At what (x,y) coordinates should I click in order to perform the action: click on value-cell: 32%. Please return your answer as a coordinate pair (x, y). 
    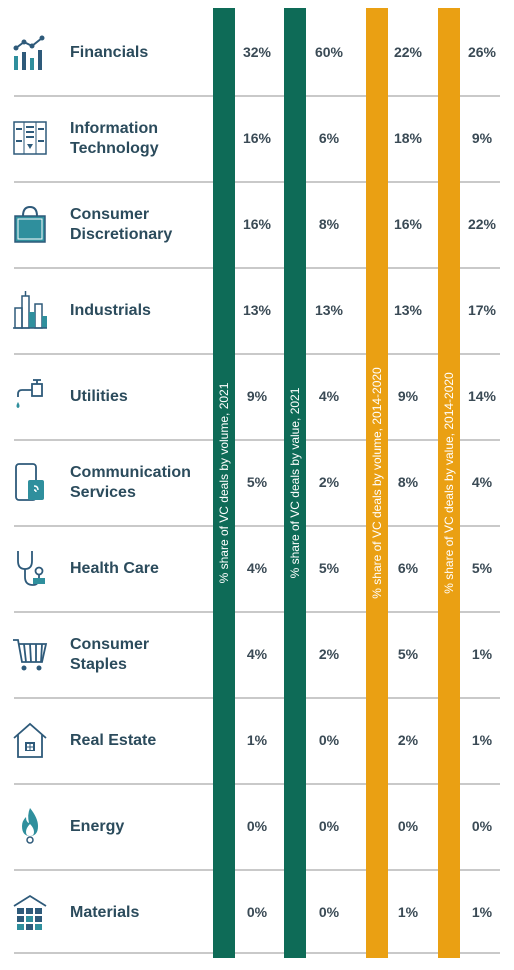
    Looking at the image, I should click on (257, 52).